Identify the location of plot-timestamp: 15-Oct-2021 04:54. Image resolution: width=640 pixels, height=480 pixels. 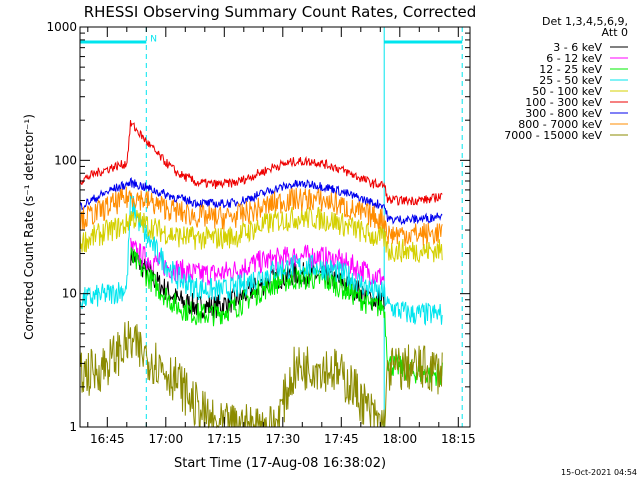
(599, 472).